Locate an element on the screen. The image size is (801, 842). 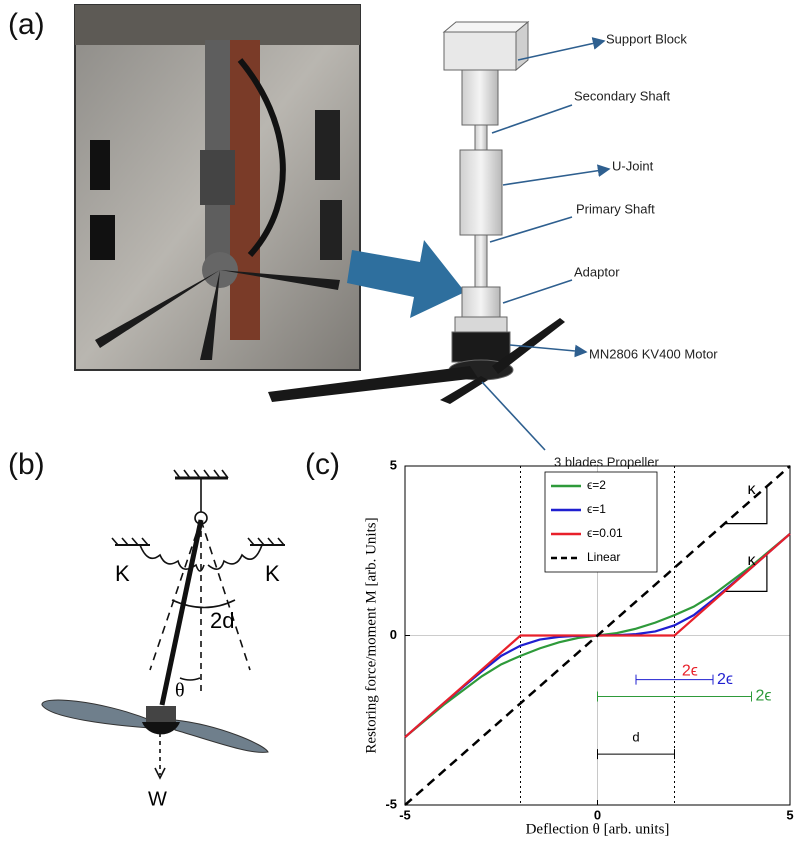
panel-label: (a) is located at coordinates (26, 24).